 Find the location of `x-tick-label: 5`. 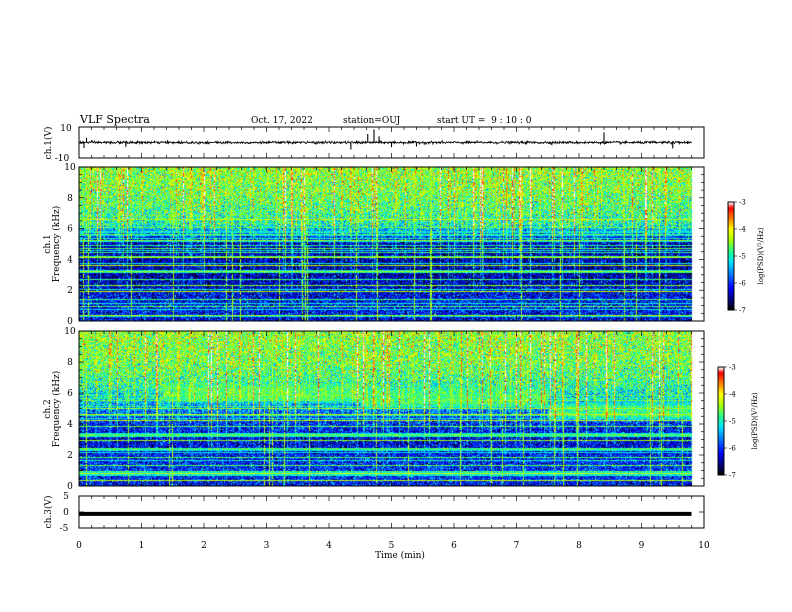

x-tick-label: 5 is located at coordinates (392, 546).